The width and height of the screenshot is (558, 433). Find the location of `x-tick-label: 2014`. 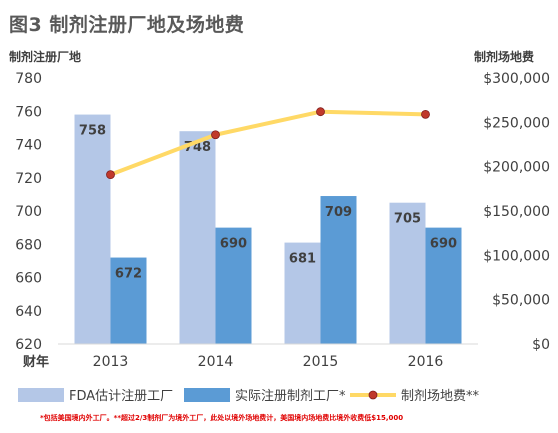

x-tick-label: 2014 is located at coordinates (216, 362).